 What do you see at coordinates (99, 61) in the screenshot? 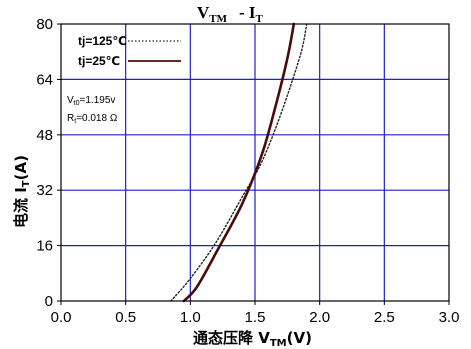
I see `legend-label-25: tj=25℃` at bounding box center [99, 61].